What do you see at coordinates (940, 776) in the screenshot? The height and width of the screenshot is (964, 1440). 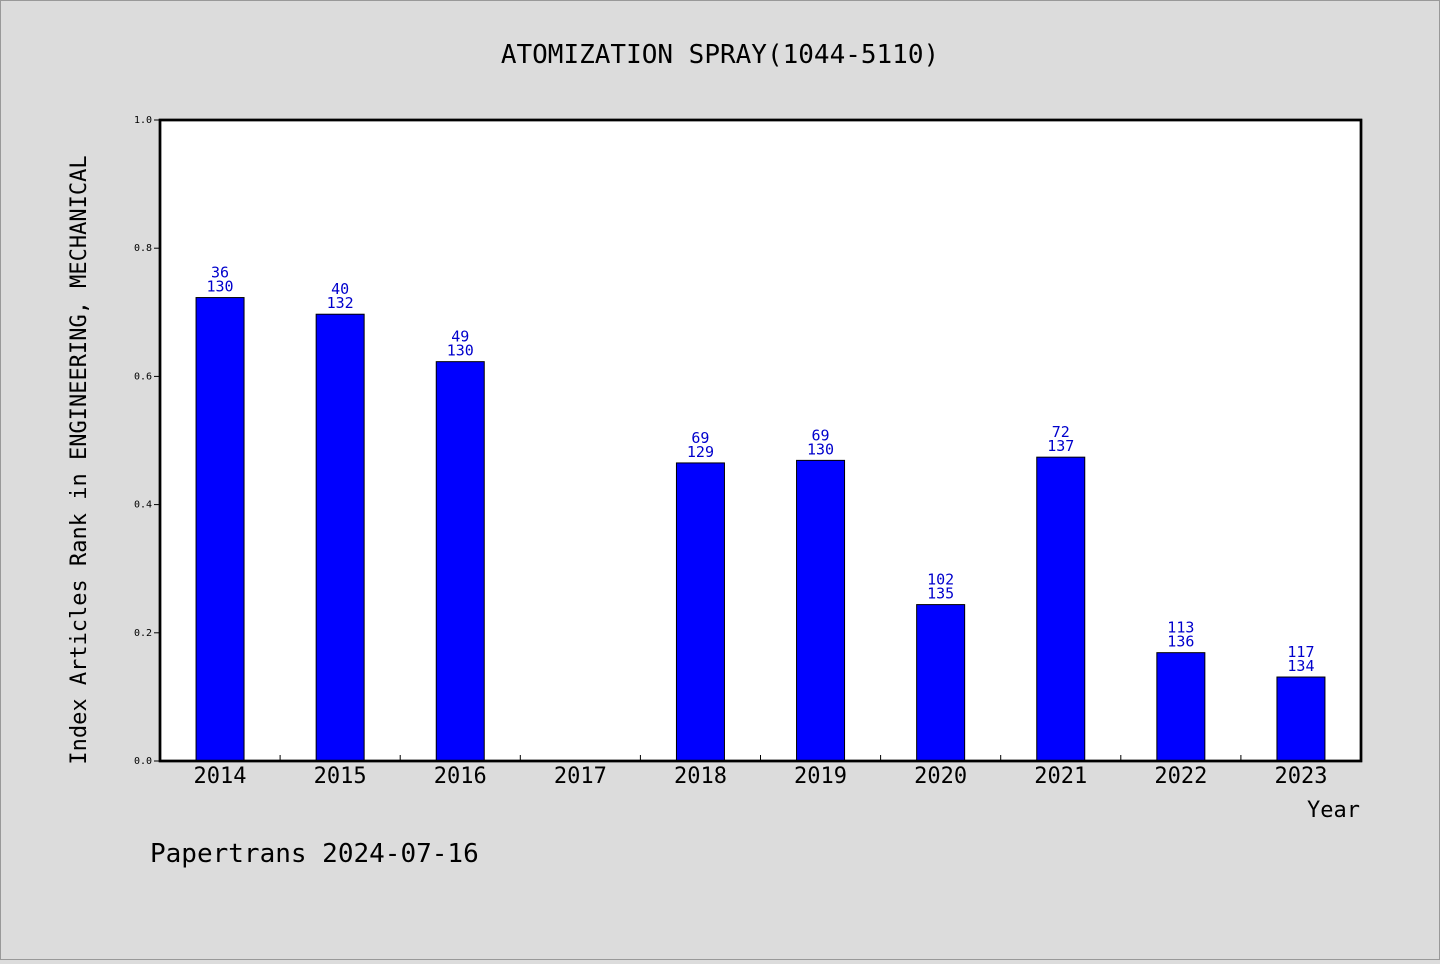 I see `x-tick-label: 2020` at bounding box center [940, 776].